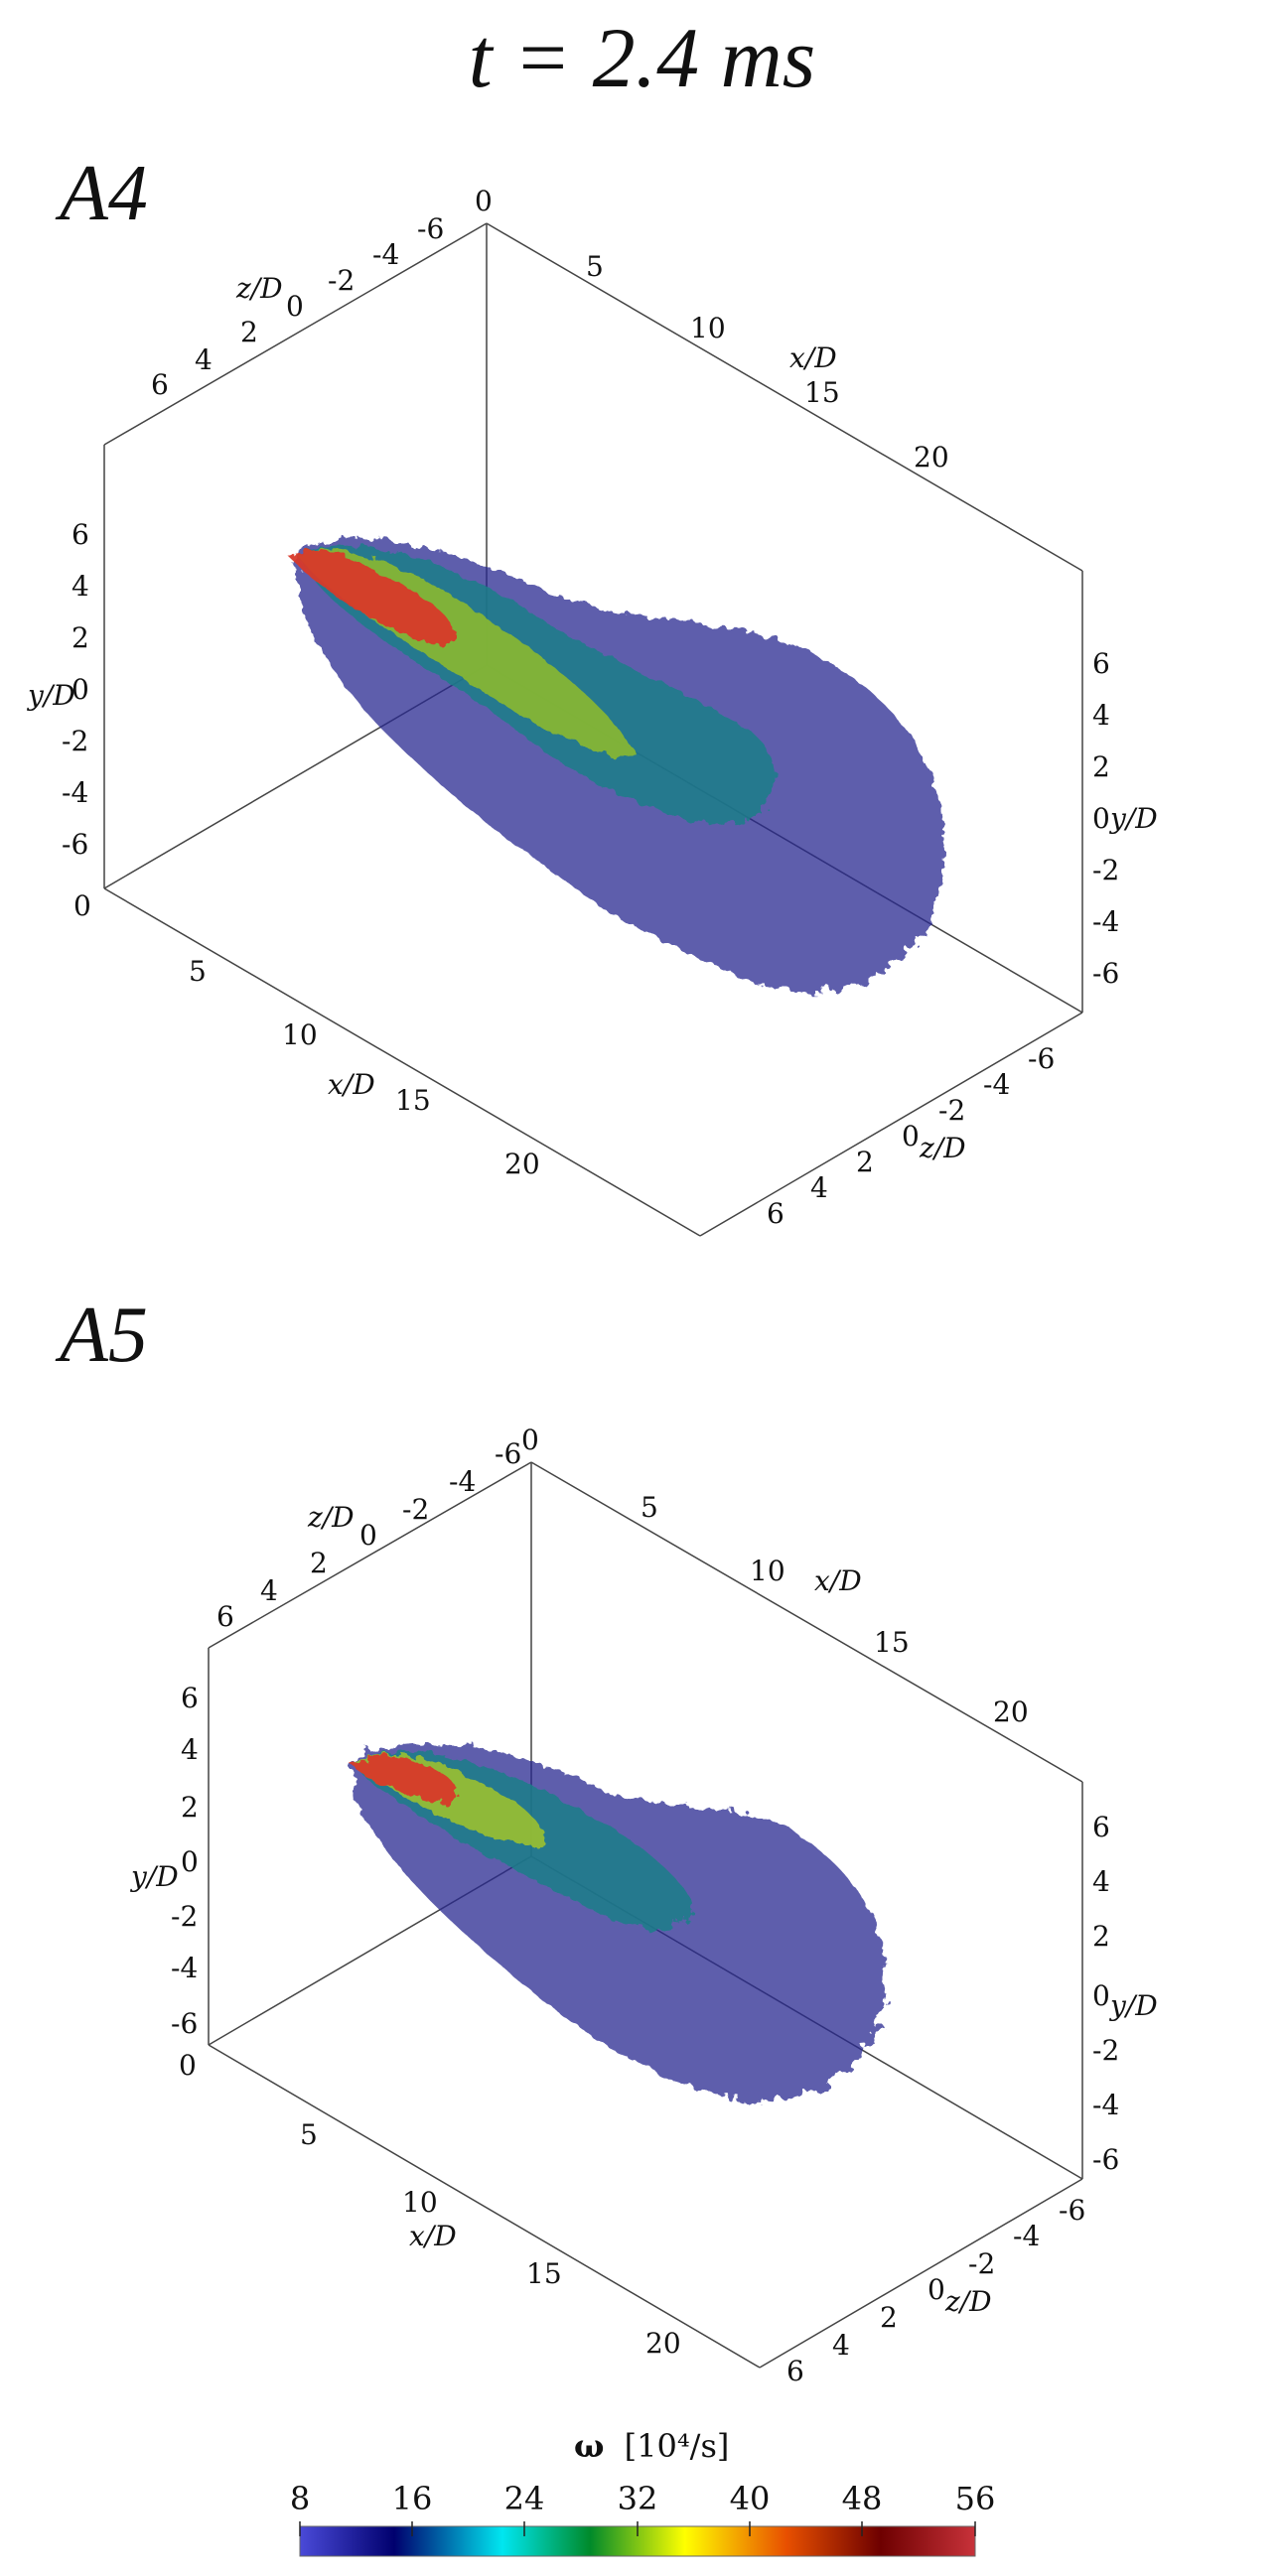 Image resolution: width=1284 pixels, height=2576 pixels. Describe the element at coordinates (544, 2273) in the screenshot. I see `a5-bottom-x-tick-15: 15` at that location.